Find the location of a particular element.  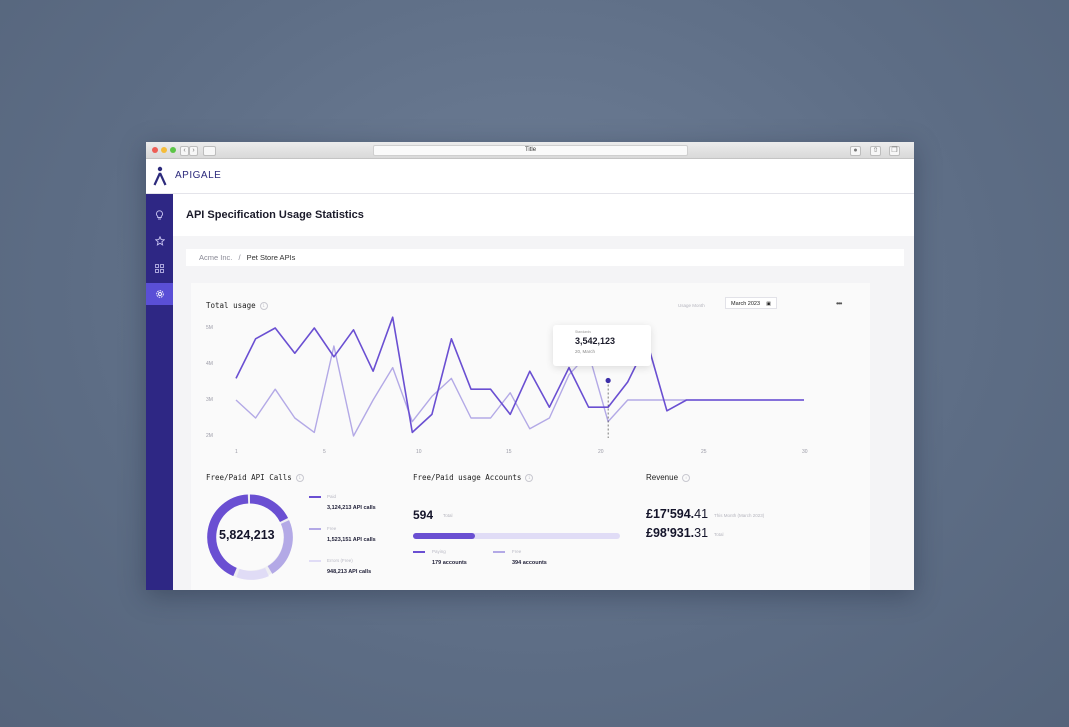

accounts-title: Free/Paid usage Accounts is located at coordinates (467, 477).